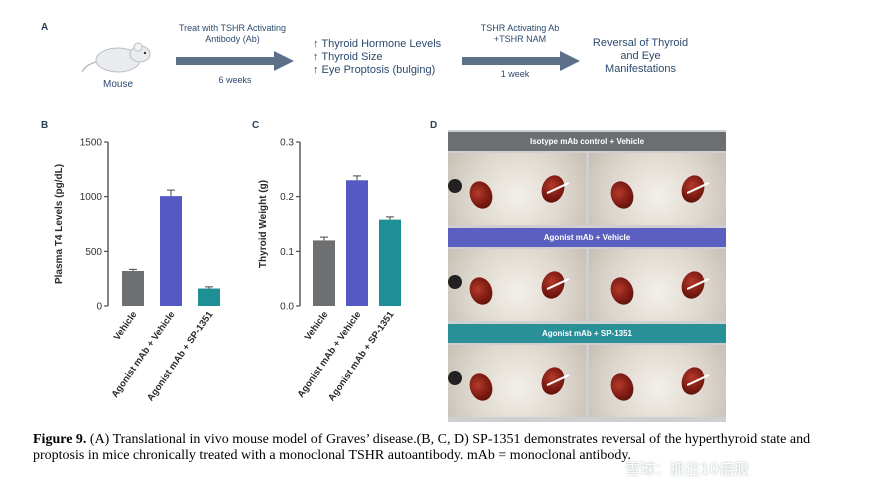 The image size is (871, 497). I want to click on step1-duration: 6 weeks, so click(235, 80).